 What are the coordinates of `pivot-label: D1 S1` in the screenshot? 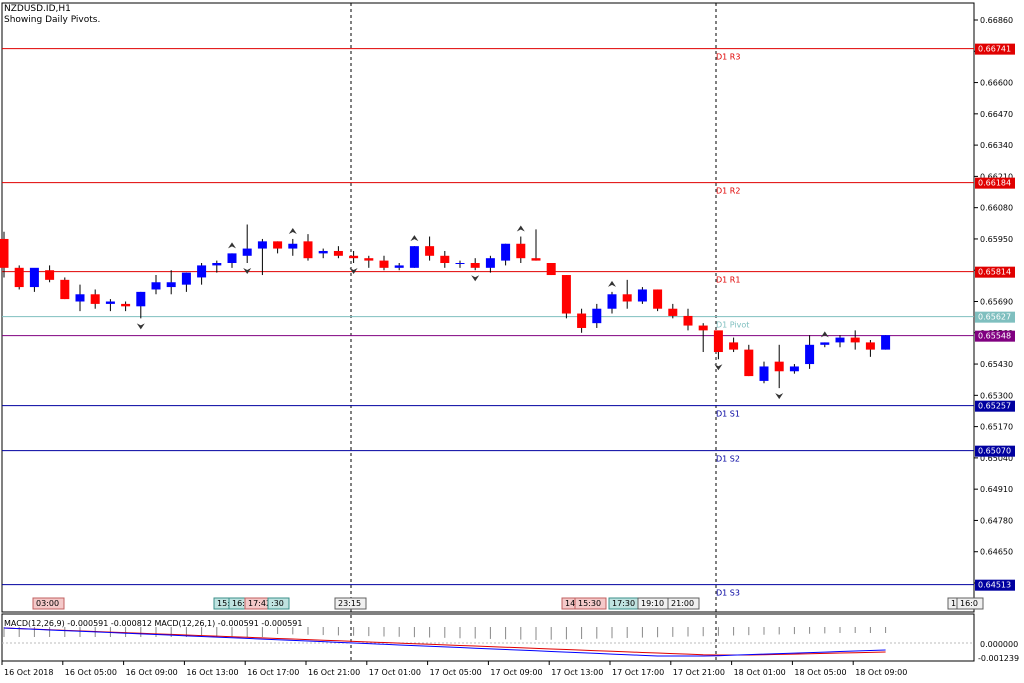 It's located at (728, 414).